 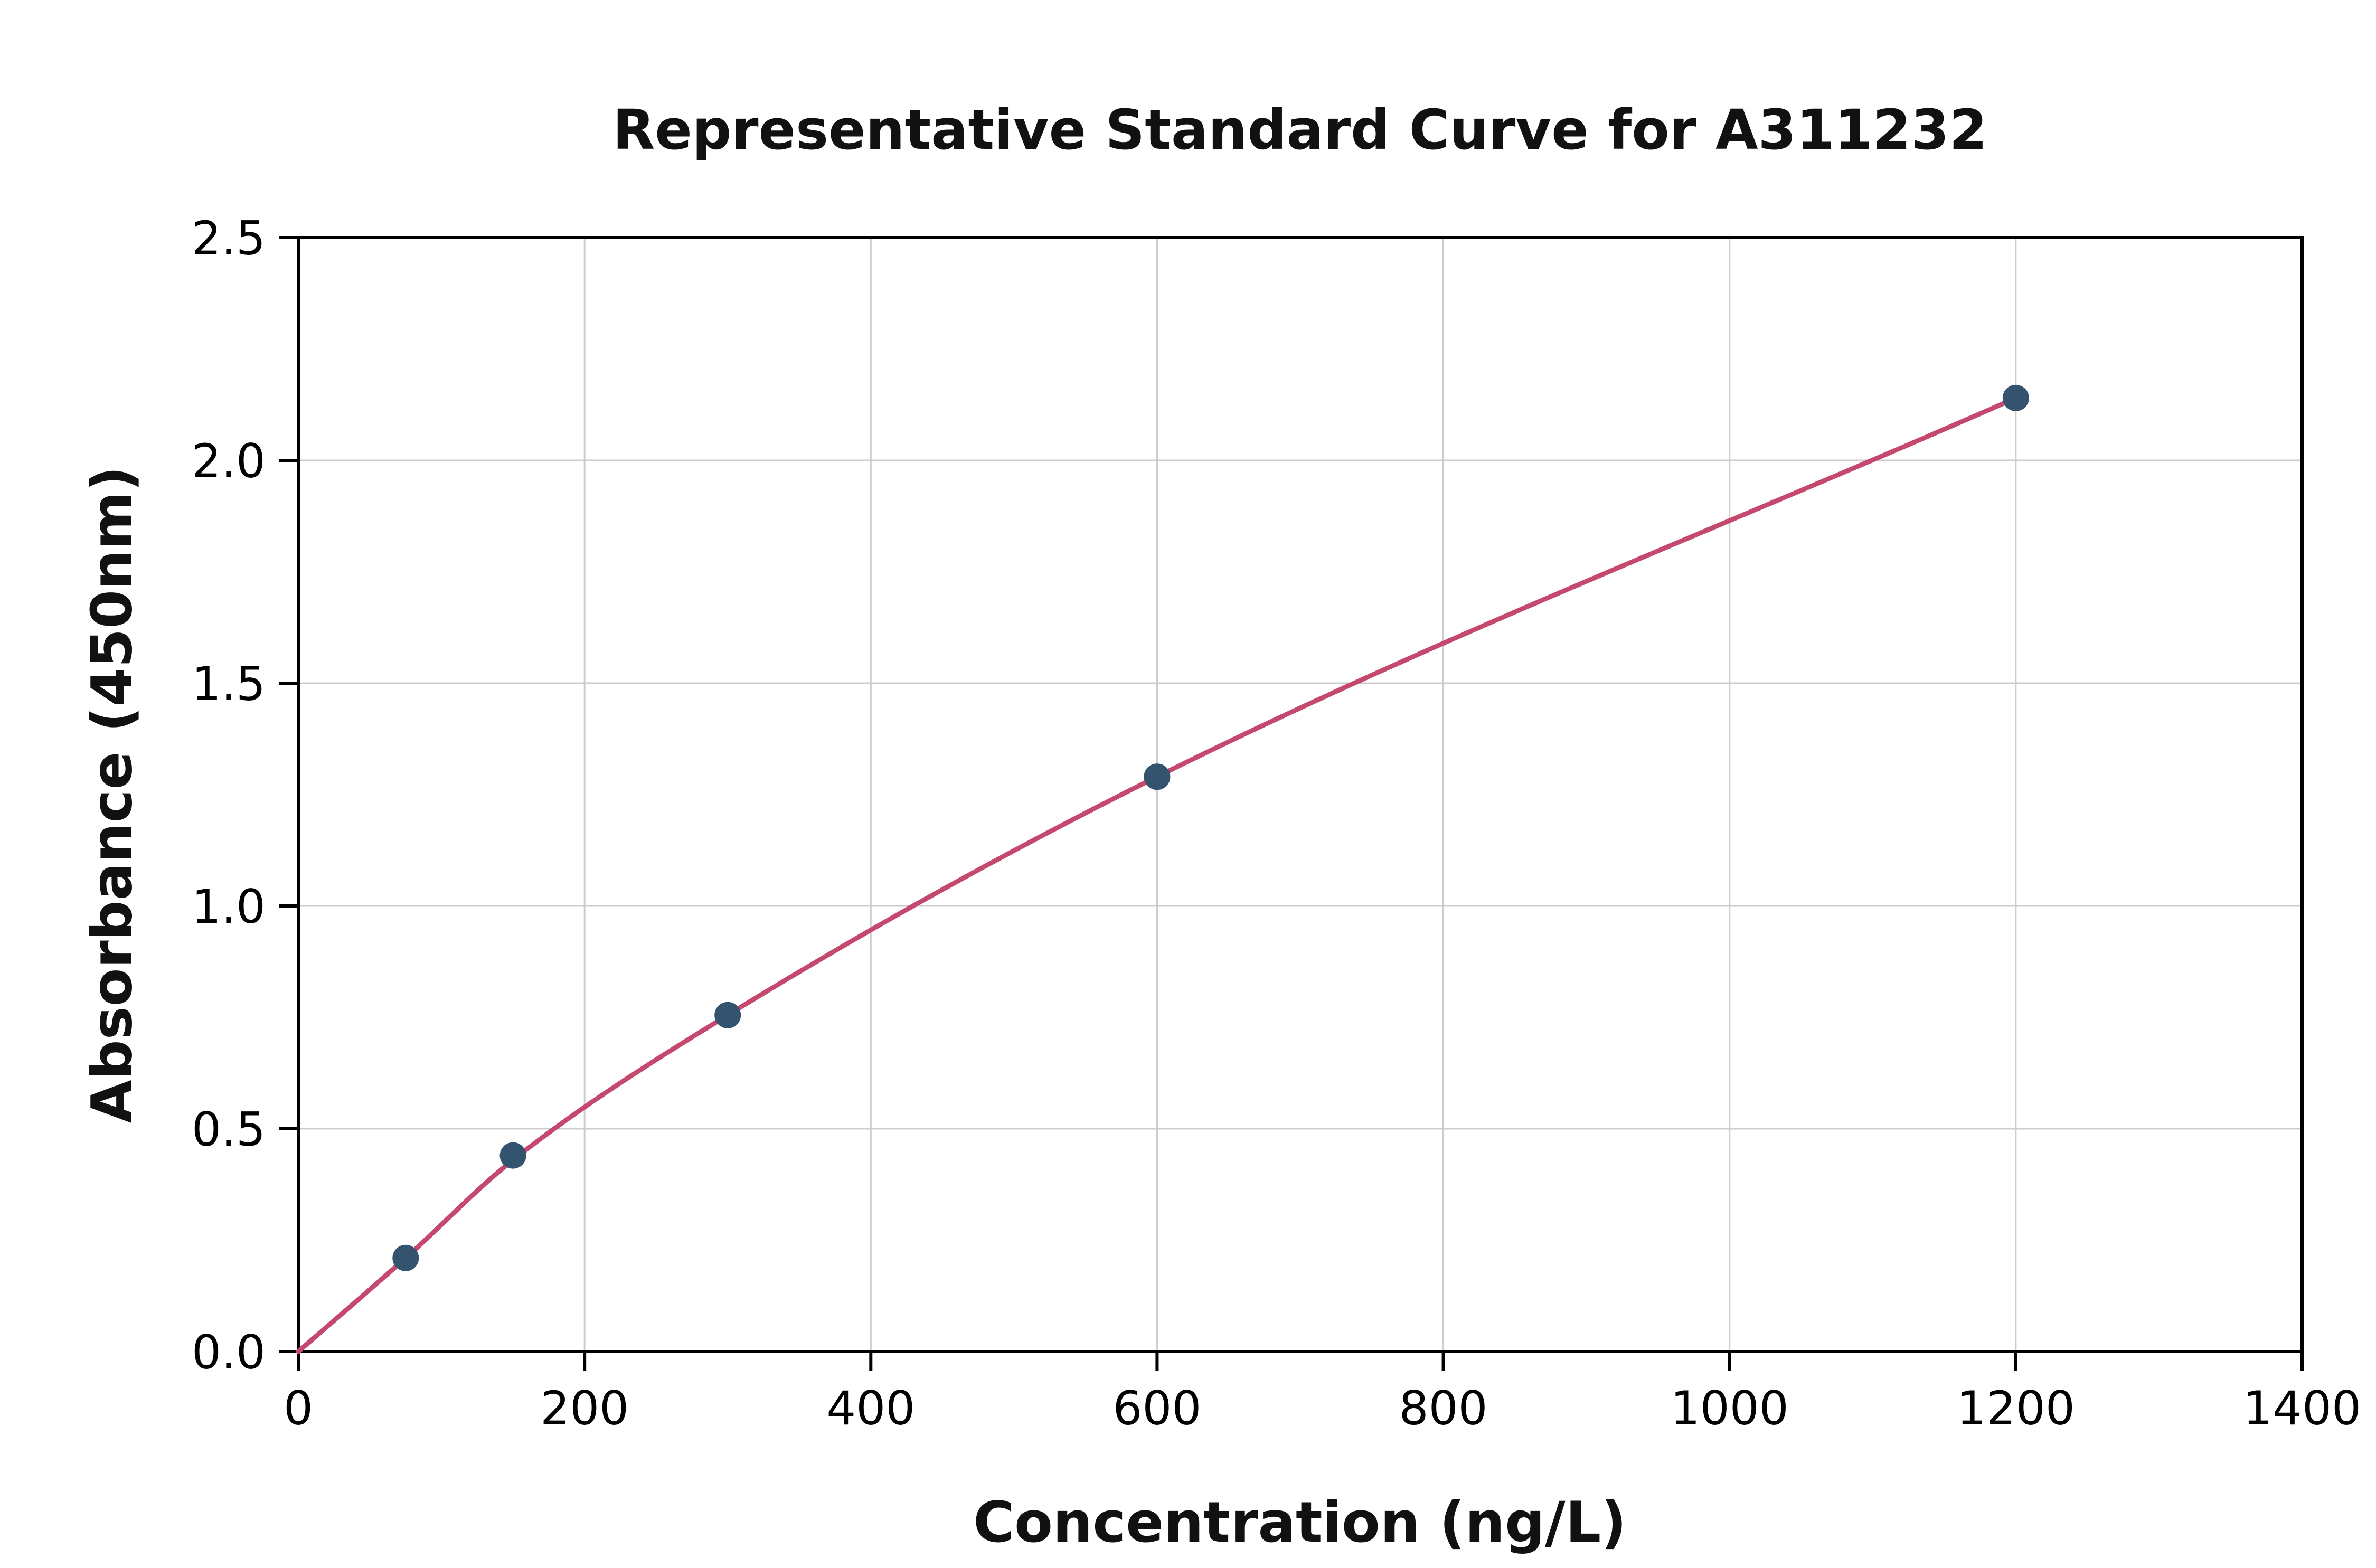 What do you see at coordinates (2016, 1408) in the screenshot?
I see `x-tick-label: 1200` at bounding box center [2016, 1408].